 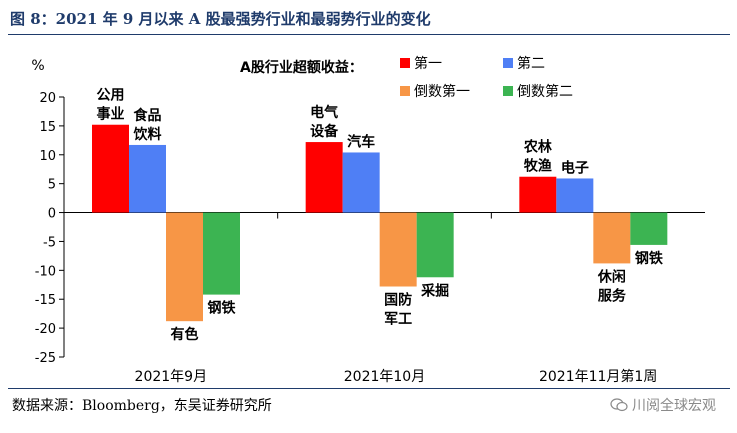 What do you see at coordinates (142, 406) in the screenshot?
I see `source-note: 数据来源：Bloomberg，东吴证券研究所` at bounding box center [142, 406].